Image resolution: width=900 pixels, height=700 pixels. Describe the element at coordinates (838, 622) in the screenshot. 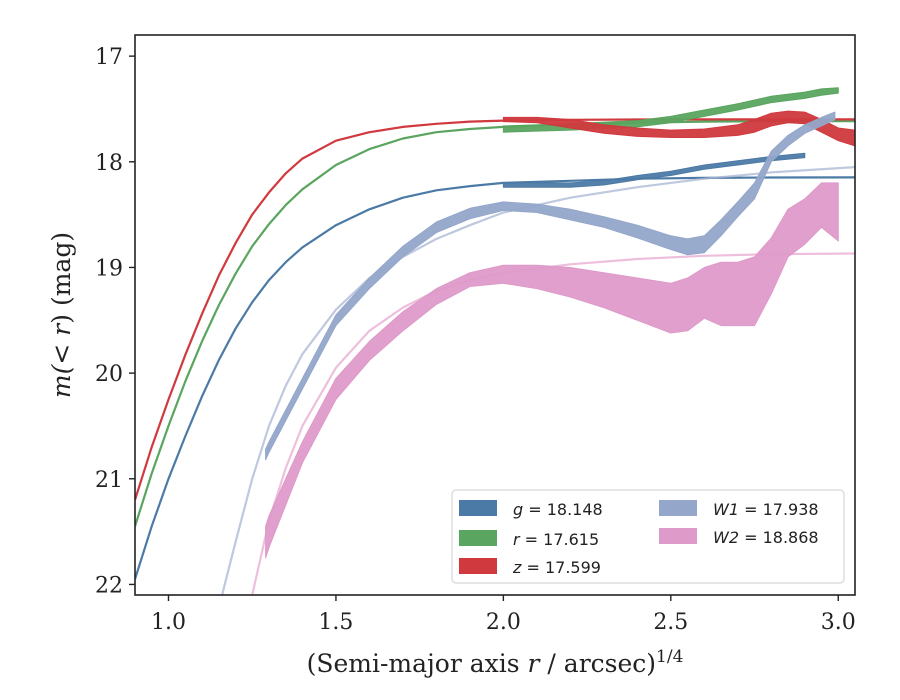

I see `x-tick-label: 3.0` at that location.